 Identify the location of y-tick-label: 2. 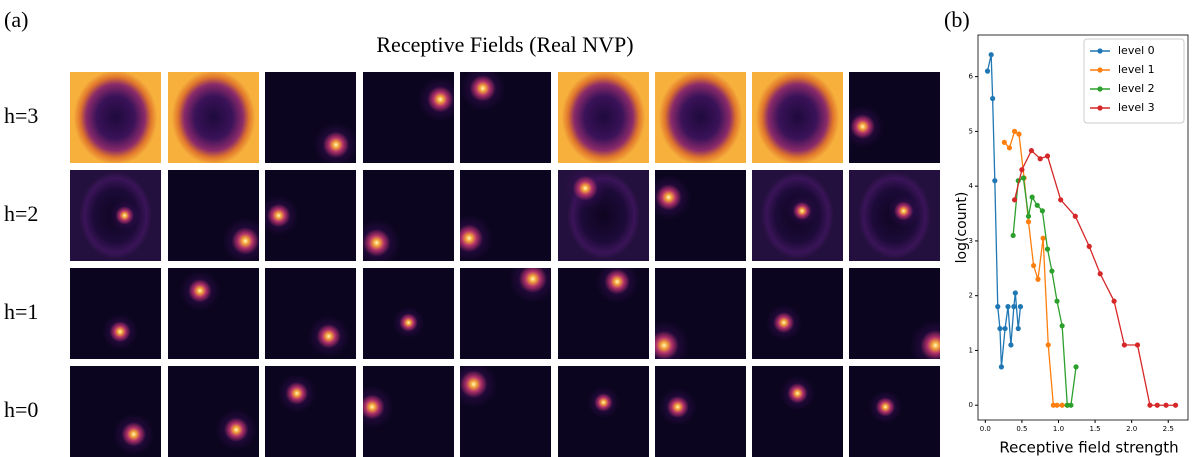
(971, 296).